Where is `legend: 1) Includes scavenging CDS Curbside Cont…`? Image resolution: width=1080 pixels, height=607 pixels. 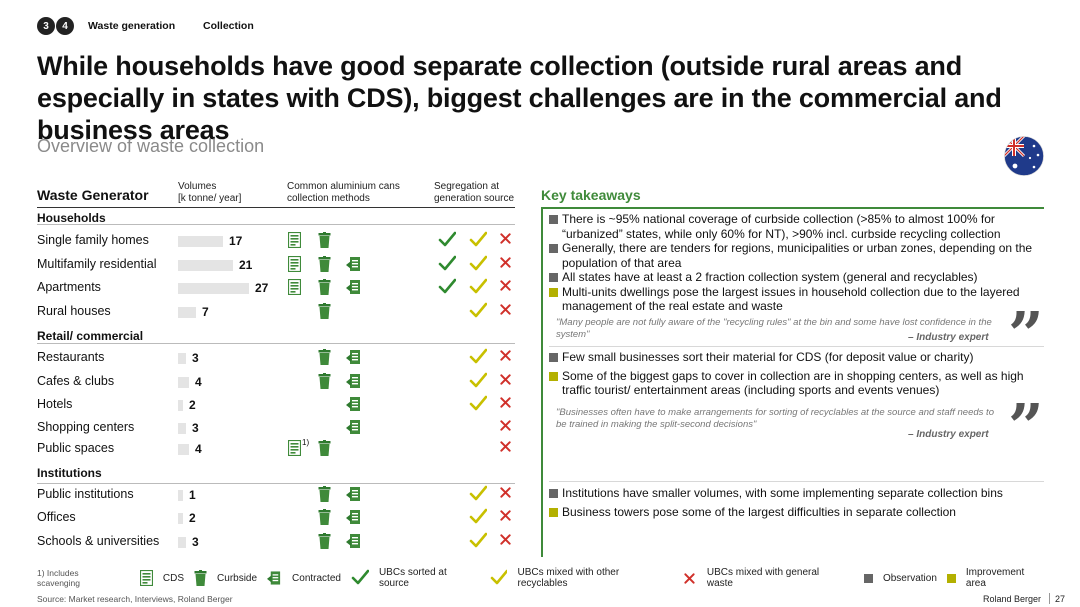
legend: 1) Includes scavenging CDS Curbside Cont… is located at coordinates (542, 578).